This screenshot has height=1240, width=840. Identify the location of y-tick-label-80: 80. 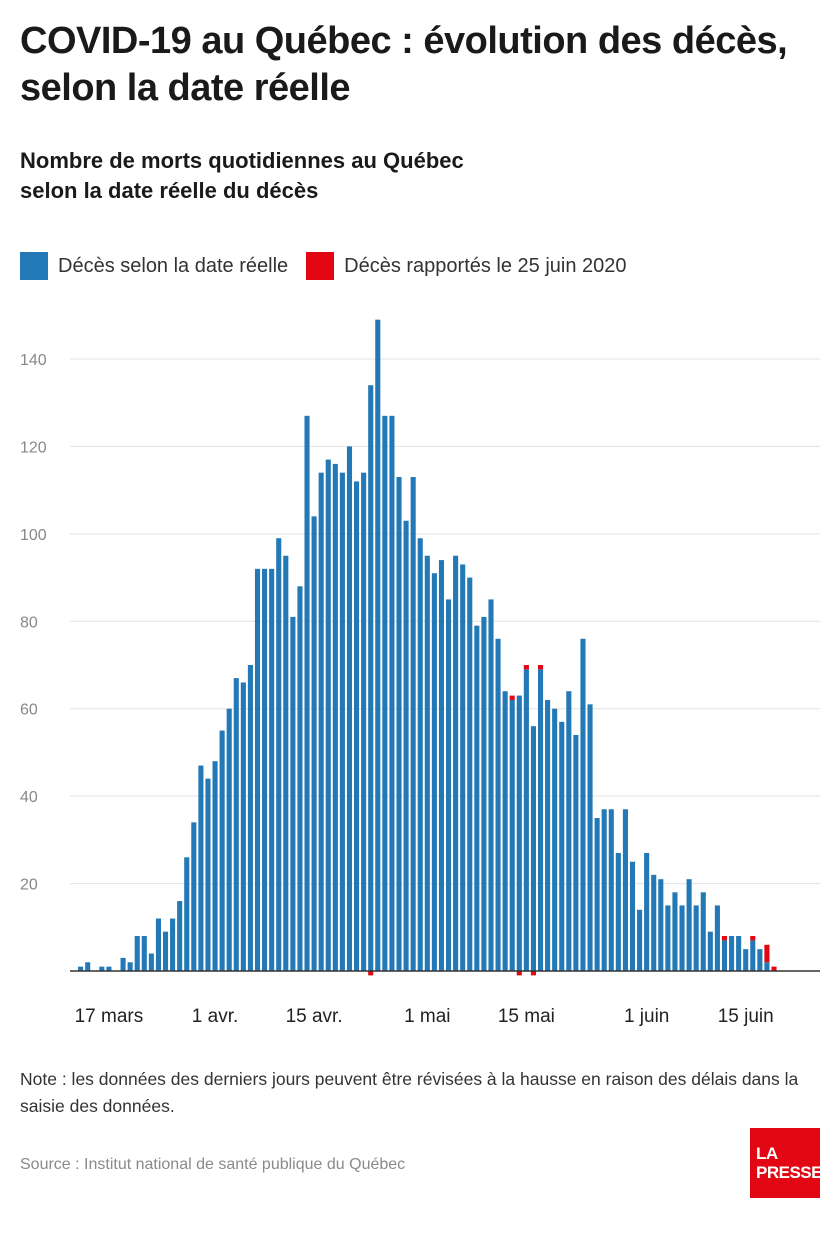
(29, 622).